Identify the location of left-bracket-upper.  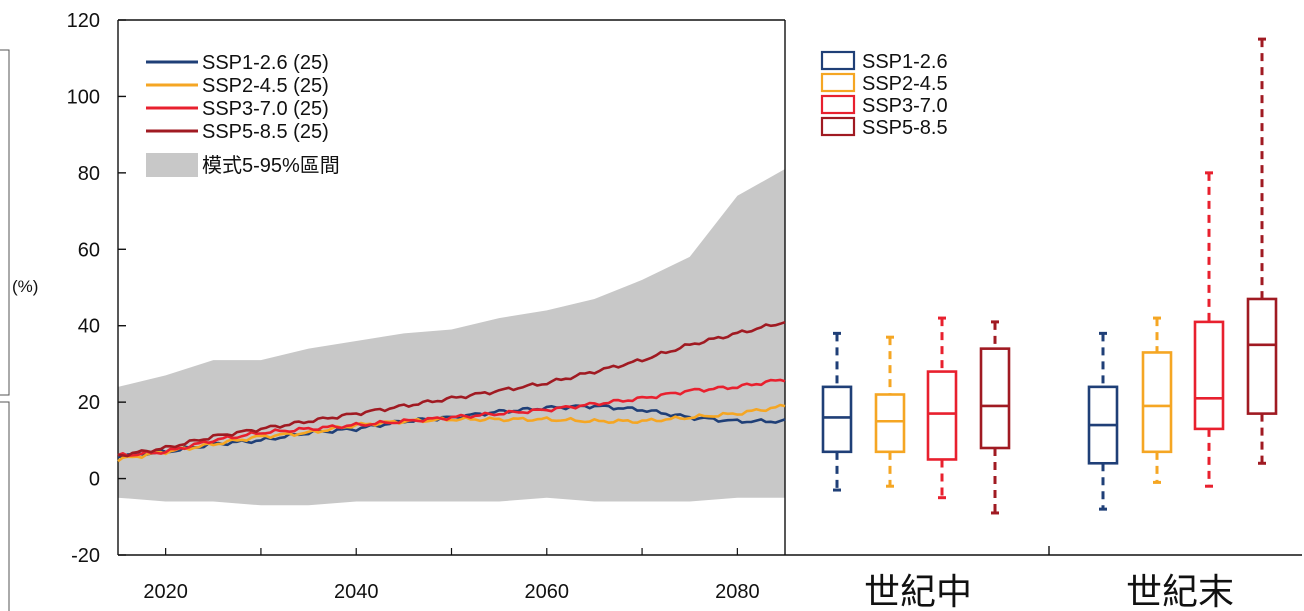
(5, 222).